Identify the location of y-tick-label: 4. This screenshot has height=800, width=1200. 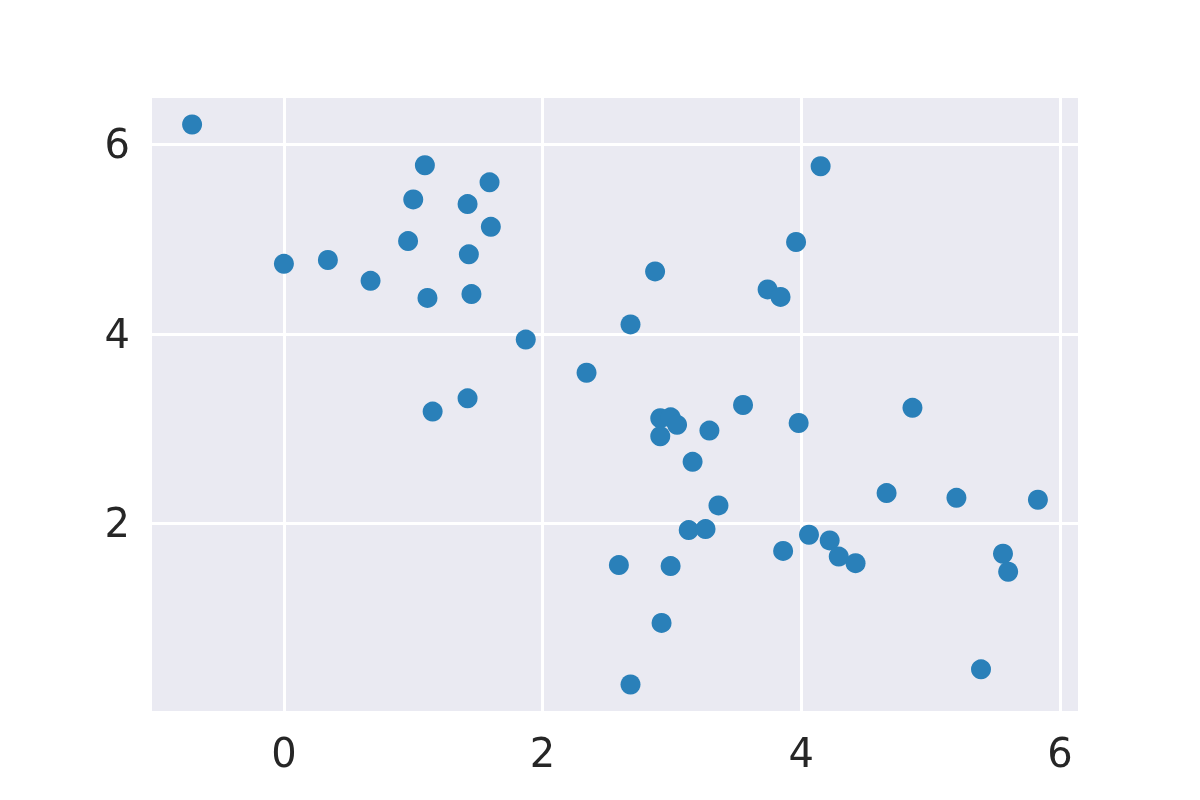
(117, 333).